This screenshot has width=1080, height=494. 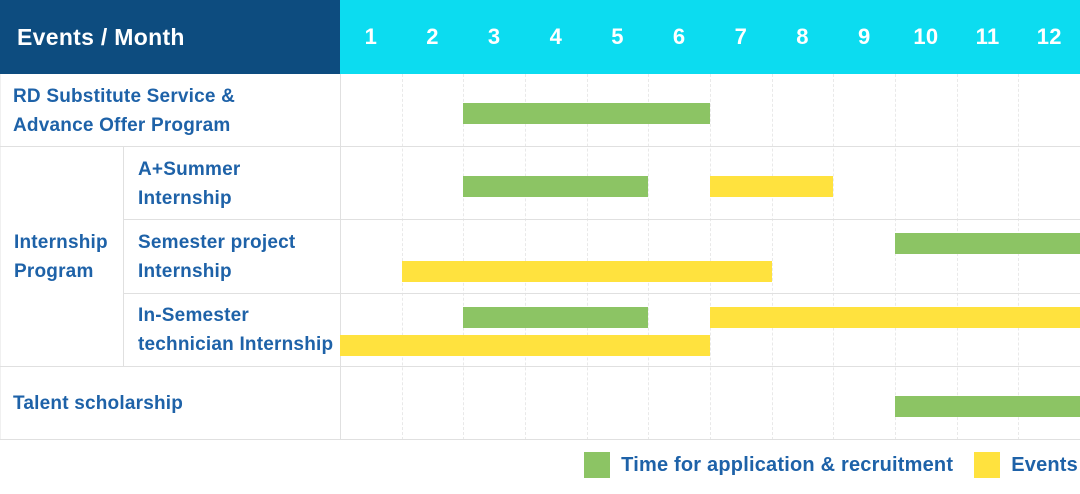 What do you see at coordinates (597, 465) in the screenshot?
I see `legend-swatch-application-icon` at bounding box center [597, 465].